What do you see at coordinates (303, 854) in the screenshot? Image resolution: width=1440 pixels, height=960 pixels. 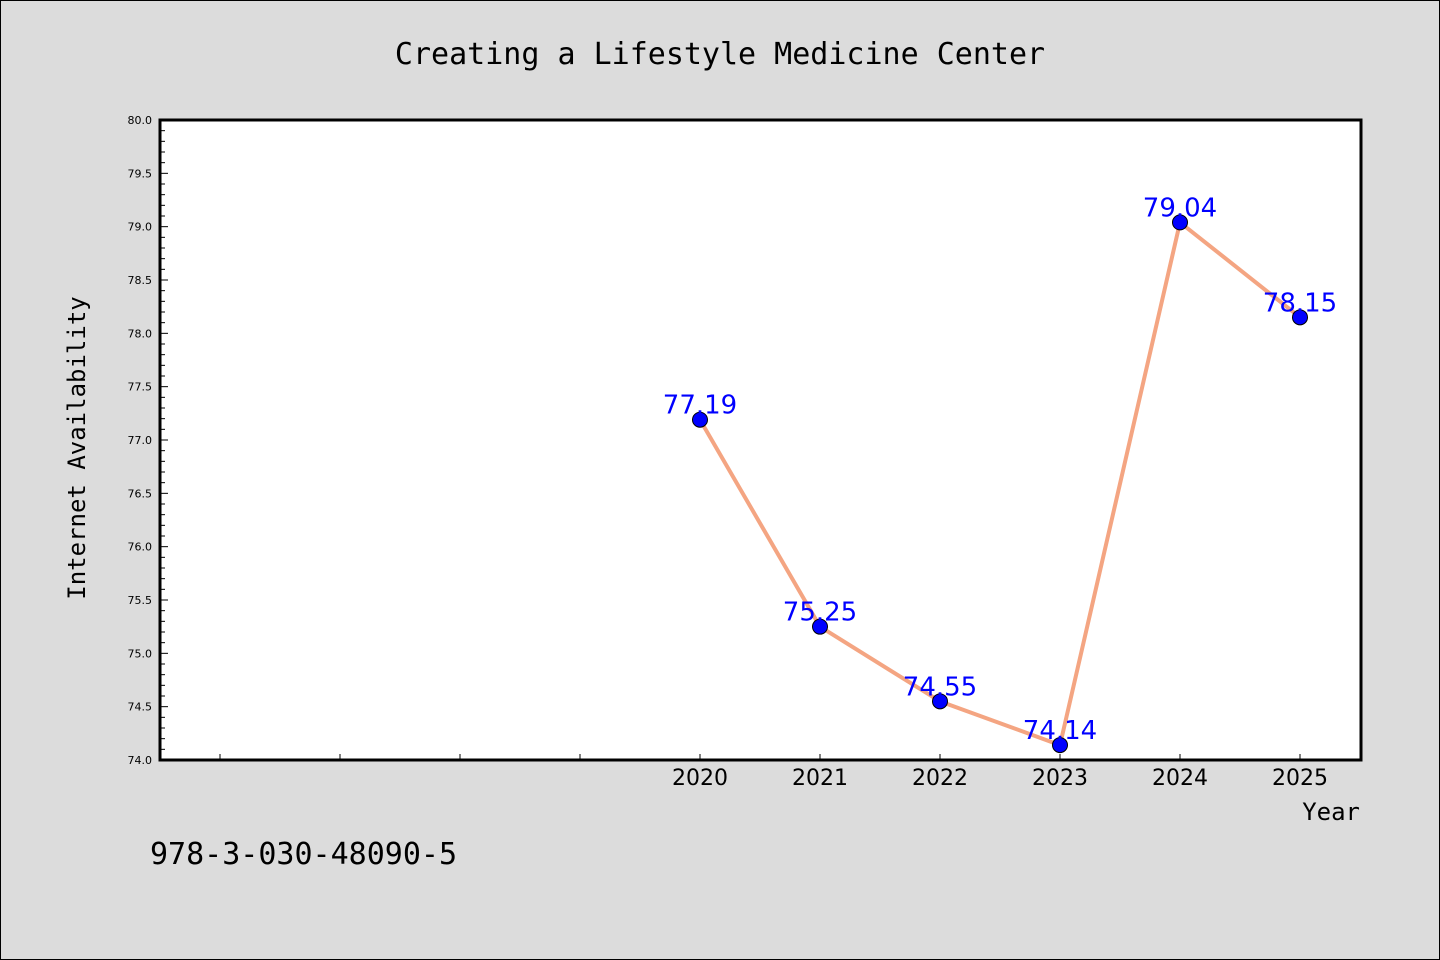 I see `footer-isbn: 978-3-030-48090-5` at bounding box center [303, 854].